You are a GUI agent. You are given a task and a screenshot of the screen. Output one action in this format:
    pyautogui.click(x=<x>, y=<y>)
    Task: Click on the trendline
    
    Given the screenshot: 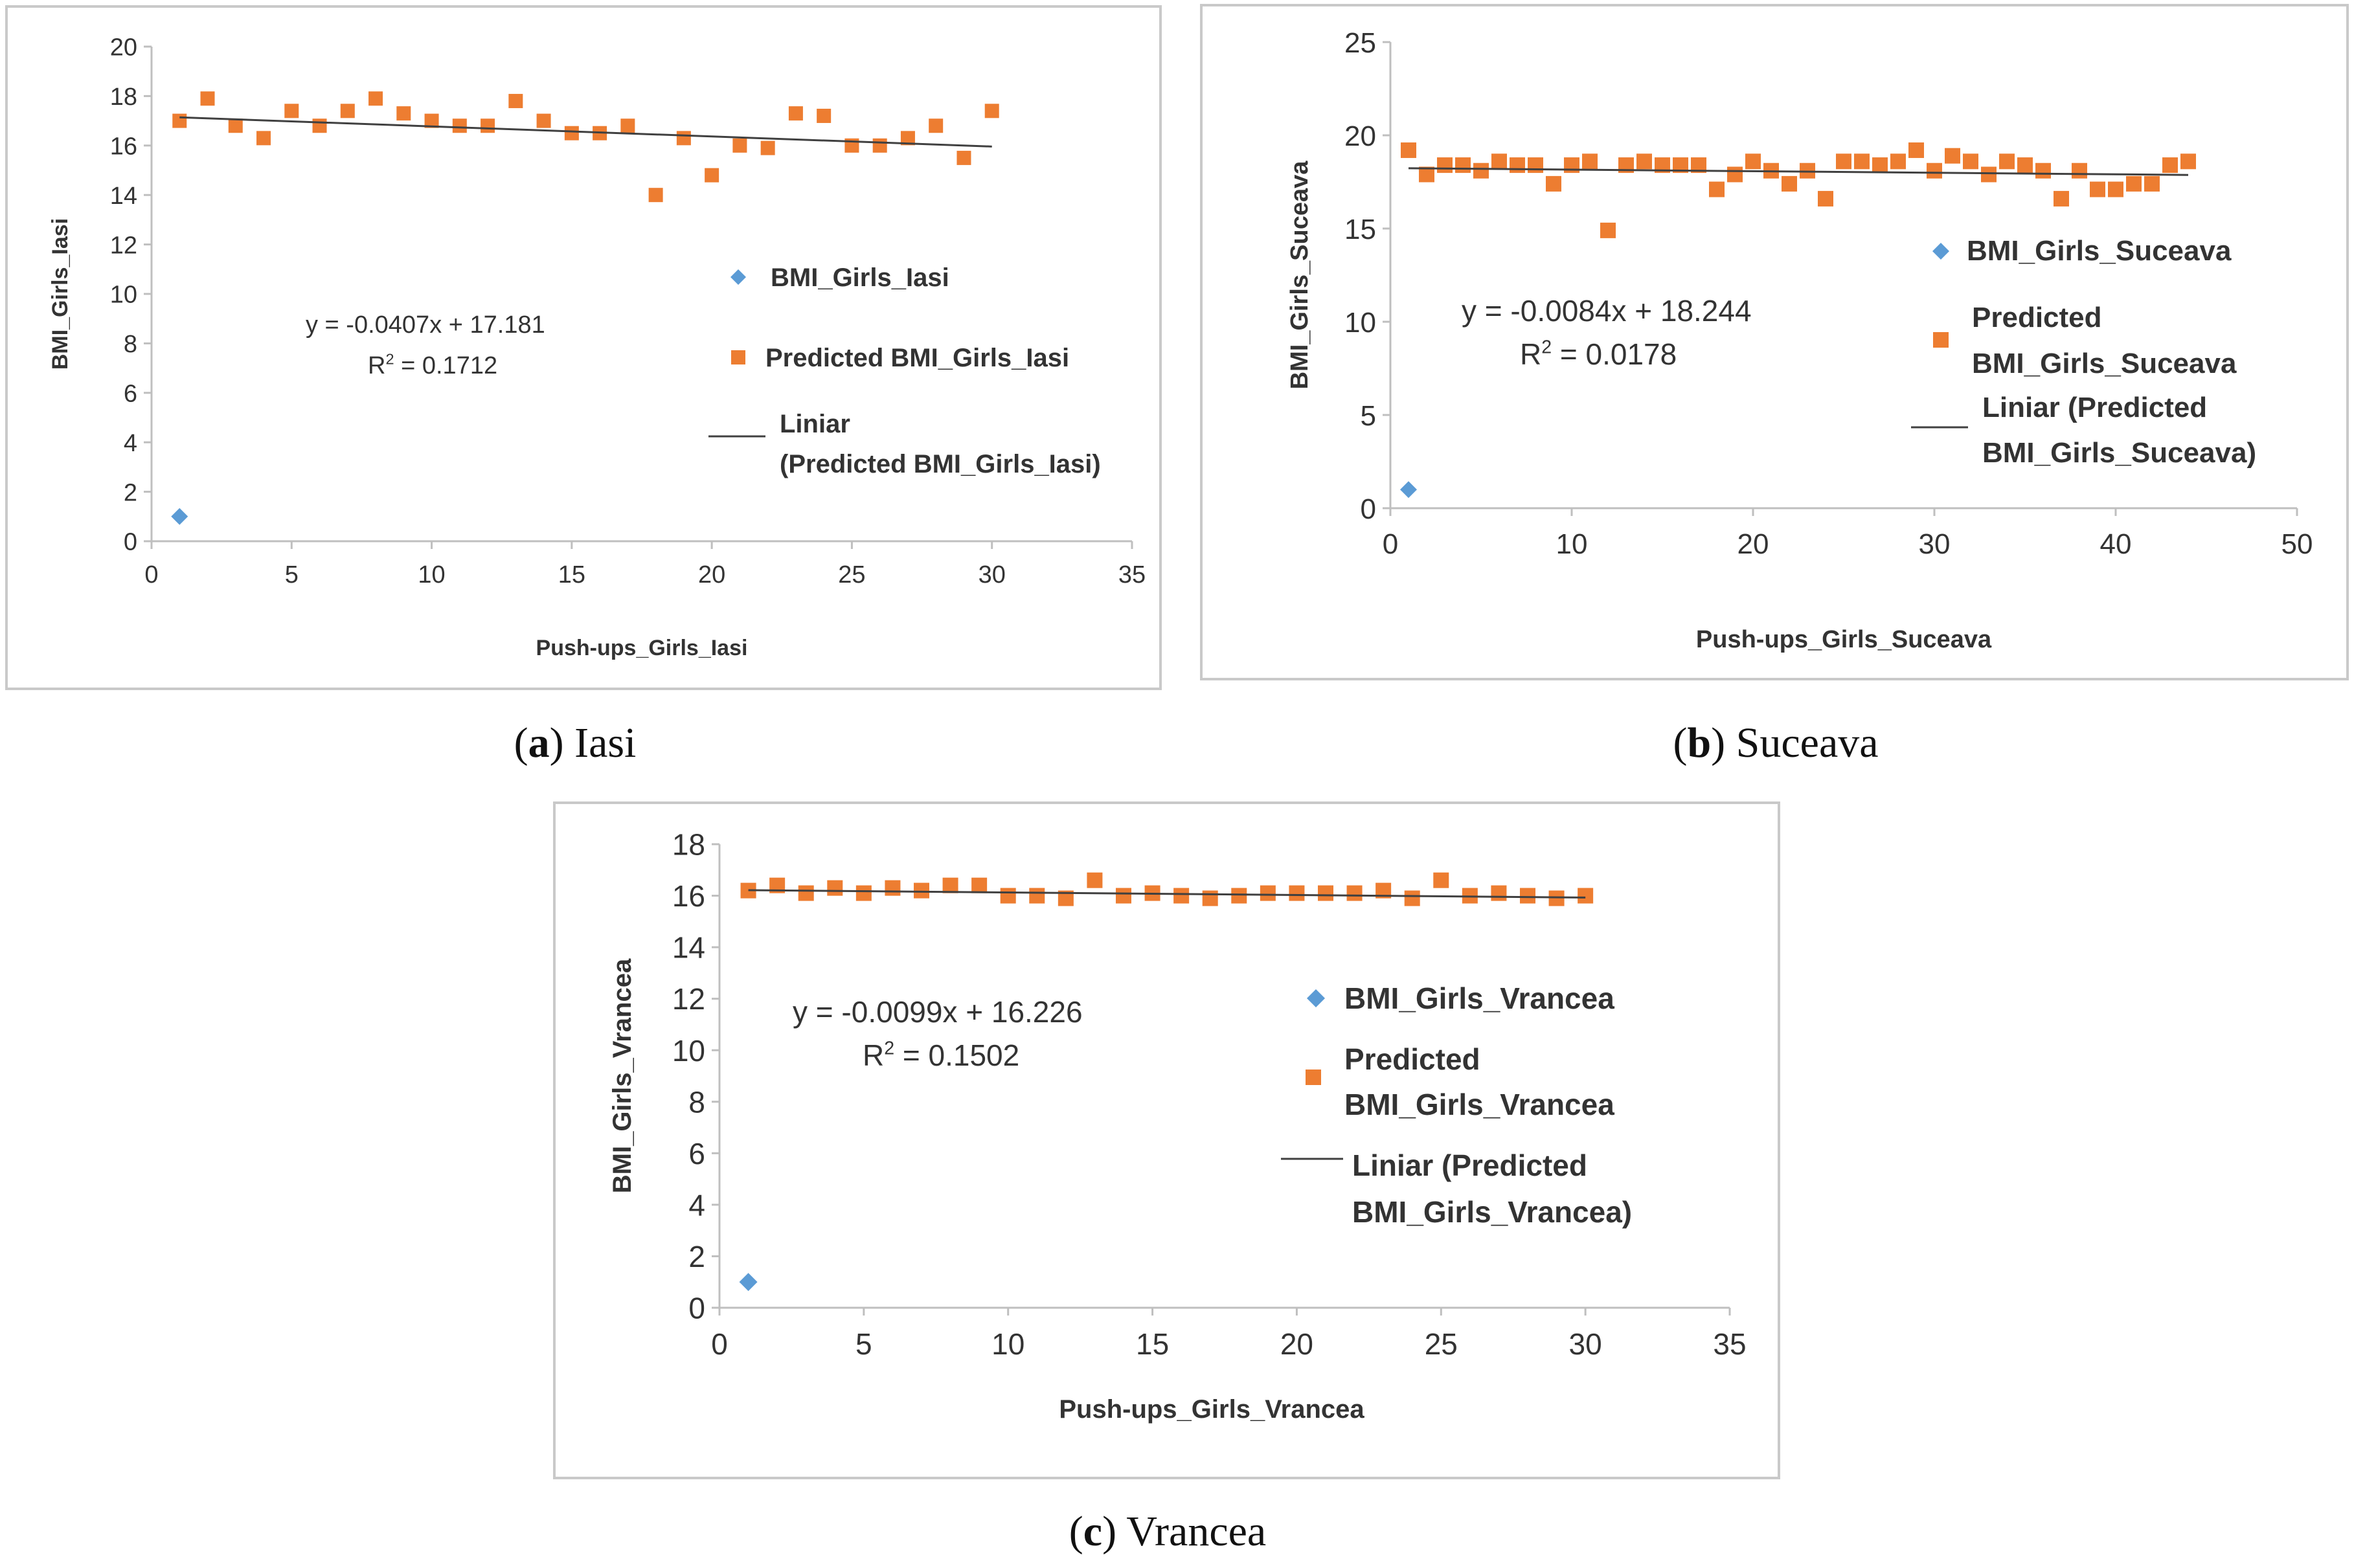 What is the action you would take?
    pyautogui.click(x=1167, y=894)
    